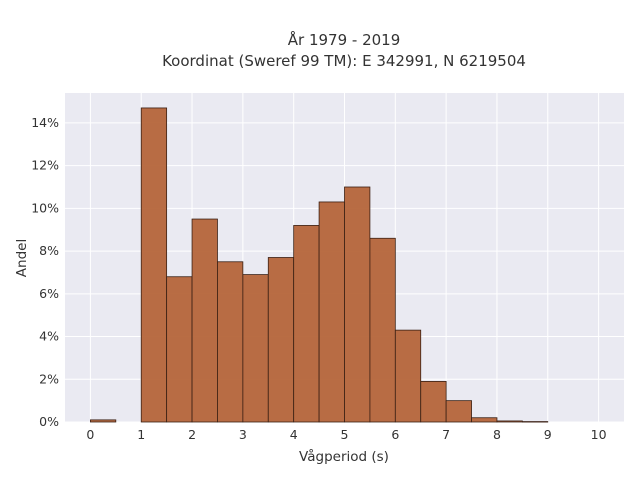  What do you see at coordinates (45, 122) in the screenshot?
I see `y-tick-label: 14%` at bounding box center [45, 122].